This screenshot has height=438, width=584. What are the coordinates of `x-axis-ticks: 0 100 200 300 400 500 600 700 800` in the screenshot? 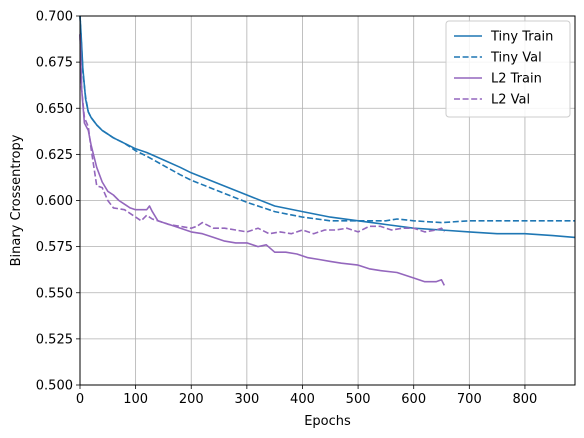 It's located at (306, 396).